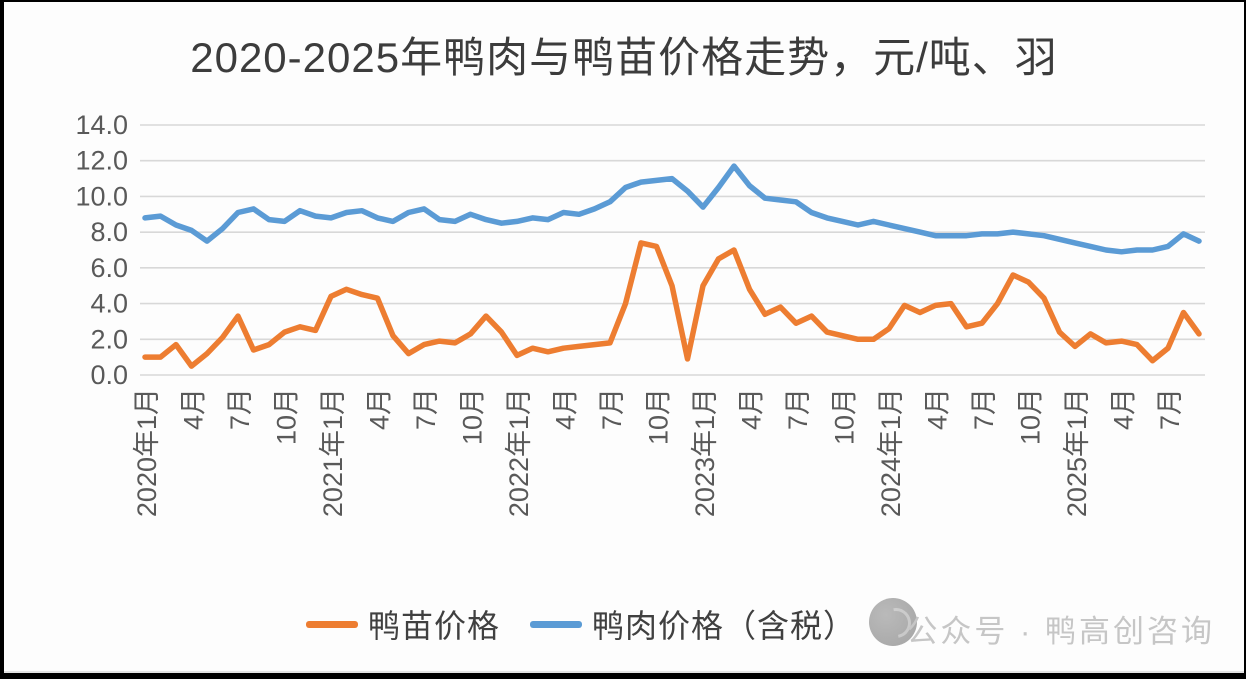 The image size is (1246, 679). I want to click on y-tick-label: 10.0, so click(101, 196).